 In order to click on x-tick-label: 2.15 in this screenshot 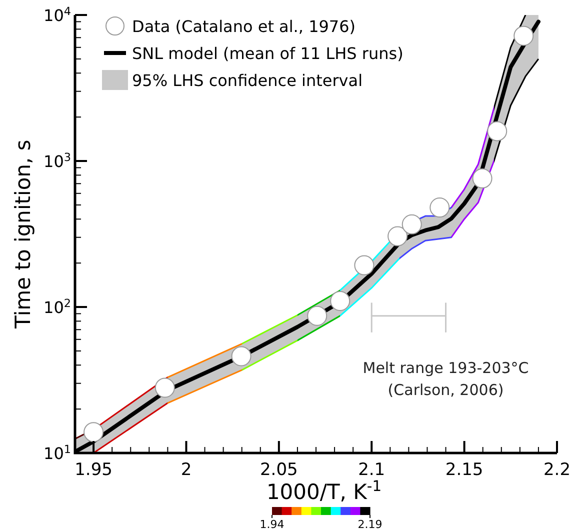, I will do `click(464, 470)`.